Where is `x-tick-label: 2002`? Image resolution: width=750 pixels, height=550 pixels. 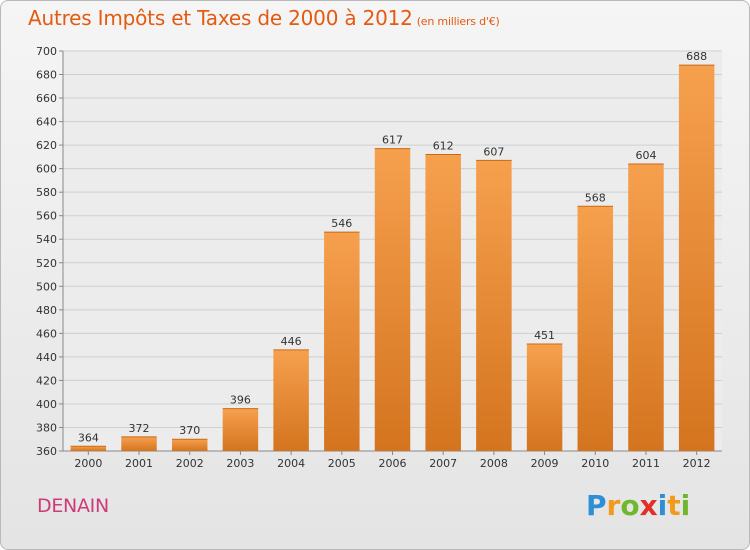 x-tick-label: 2002 is located at coordinates (190, 463).